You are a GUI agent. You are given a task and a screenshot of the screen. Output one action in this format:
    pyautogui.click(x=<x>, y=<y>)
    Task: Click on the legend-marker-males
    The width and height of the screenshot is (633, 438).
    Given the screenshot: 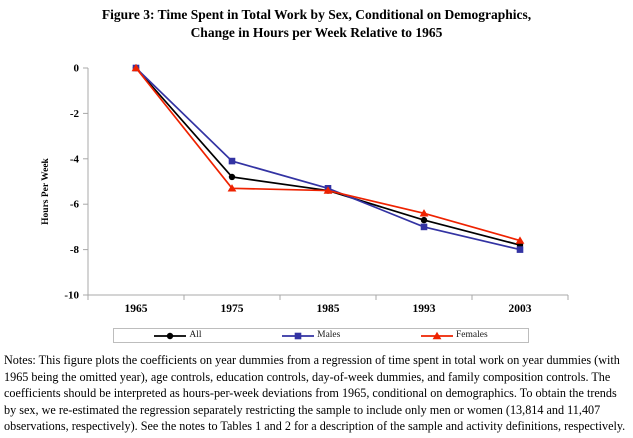 What is the action you would take?
    pyautogui.click(x=298, y=335)
    